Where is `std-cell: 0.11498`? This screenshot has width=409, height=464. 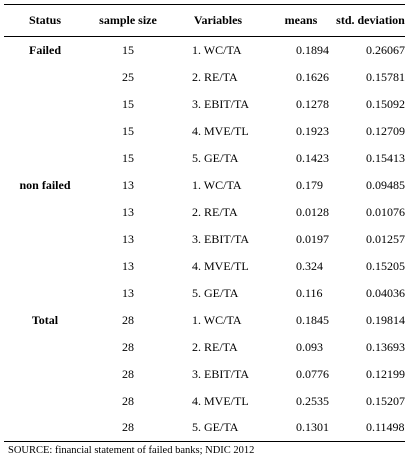
std-cell: 0.11498 is located at coordinates (370, 428).